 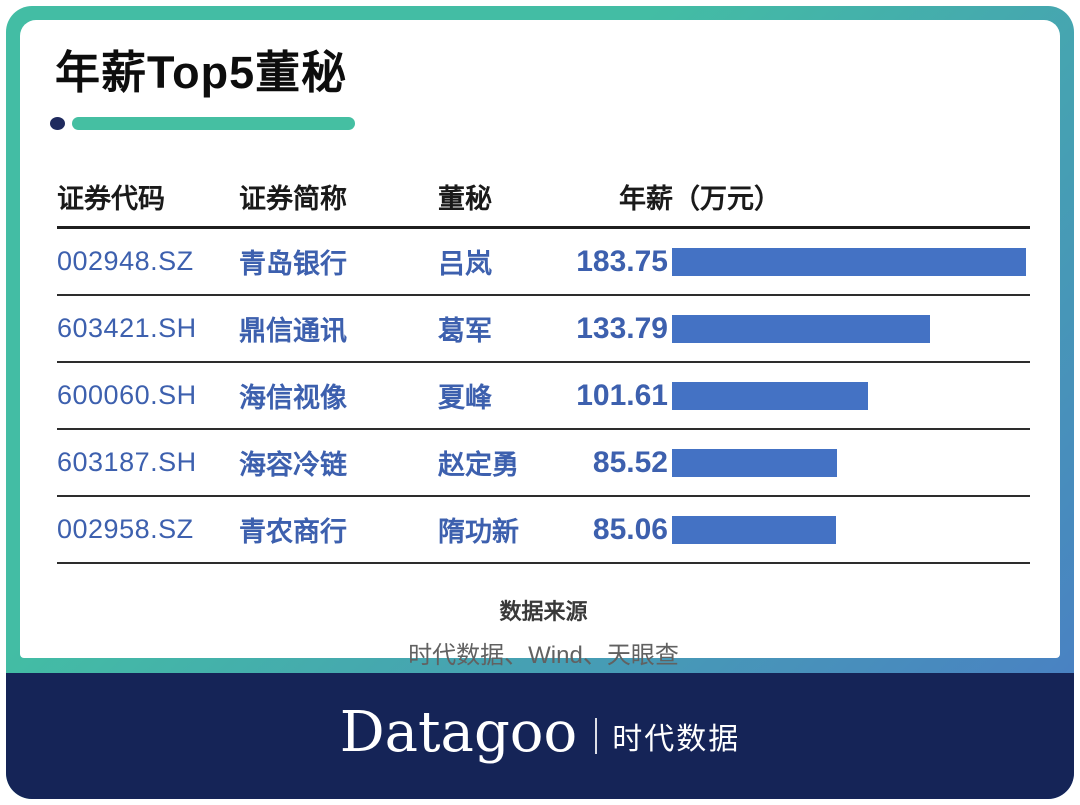 What do you see at coordinates (293, 199) in the screenshot?
I see `header-stock-name: 证券简称` at bounding box center [293, 199].